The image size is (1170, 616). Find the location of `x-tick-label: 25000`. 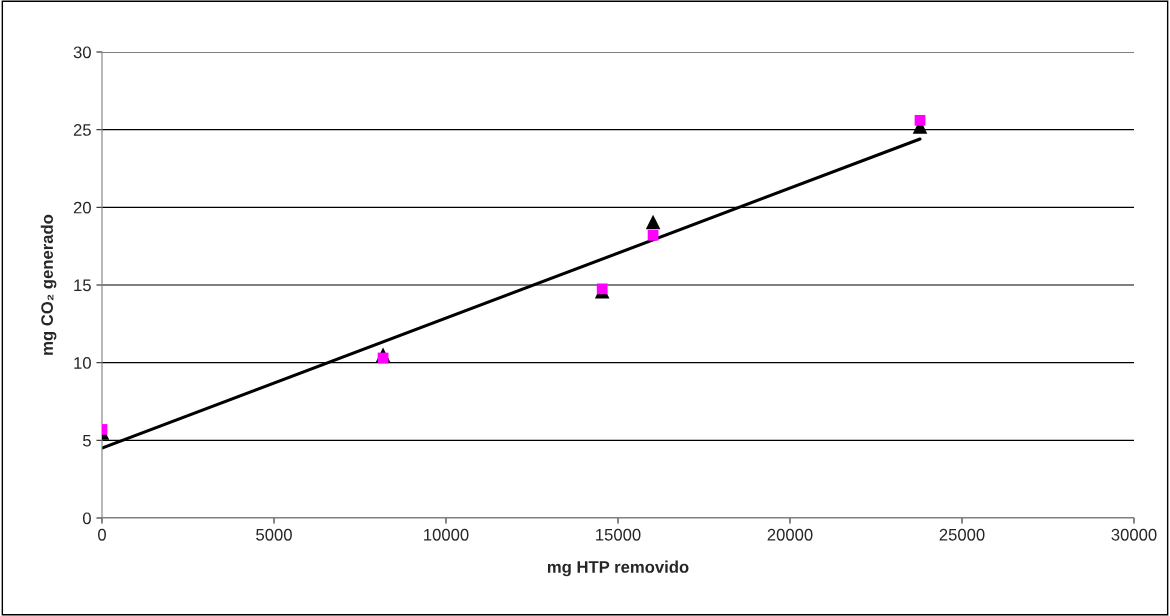

x-tick-label: 25000 is located at coordinates (962, 534).